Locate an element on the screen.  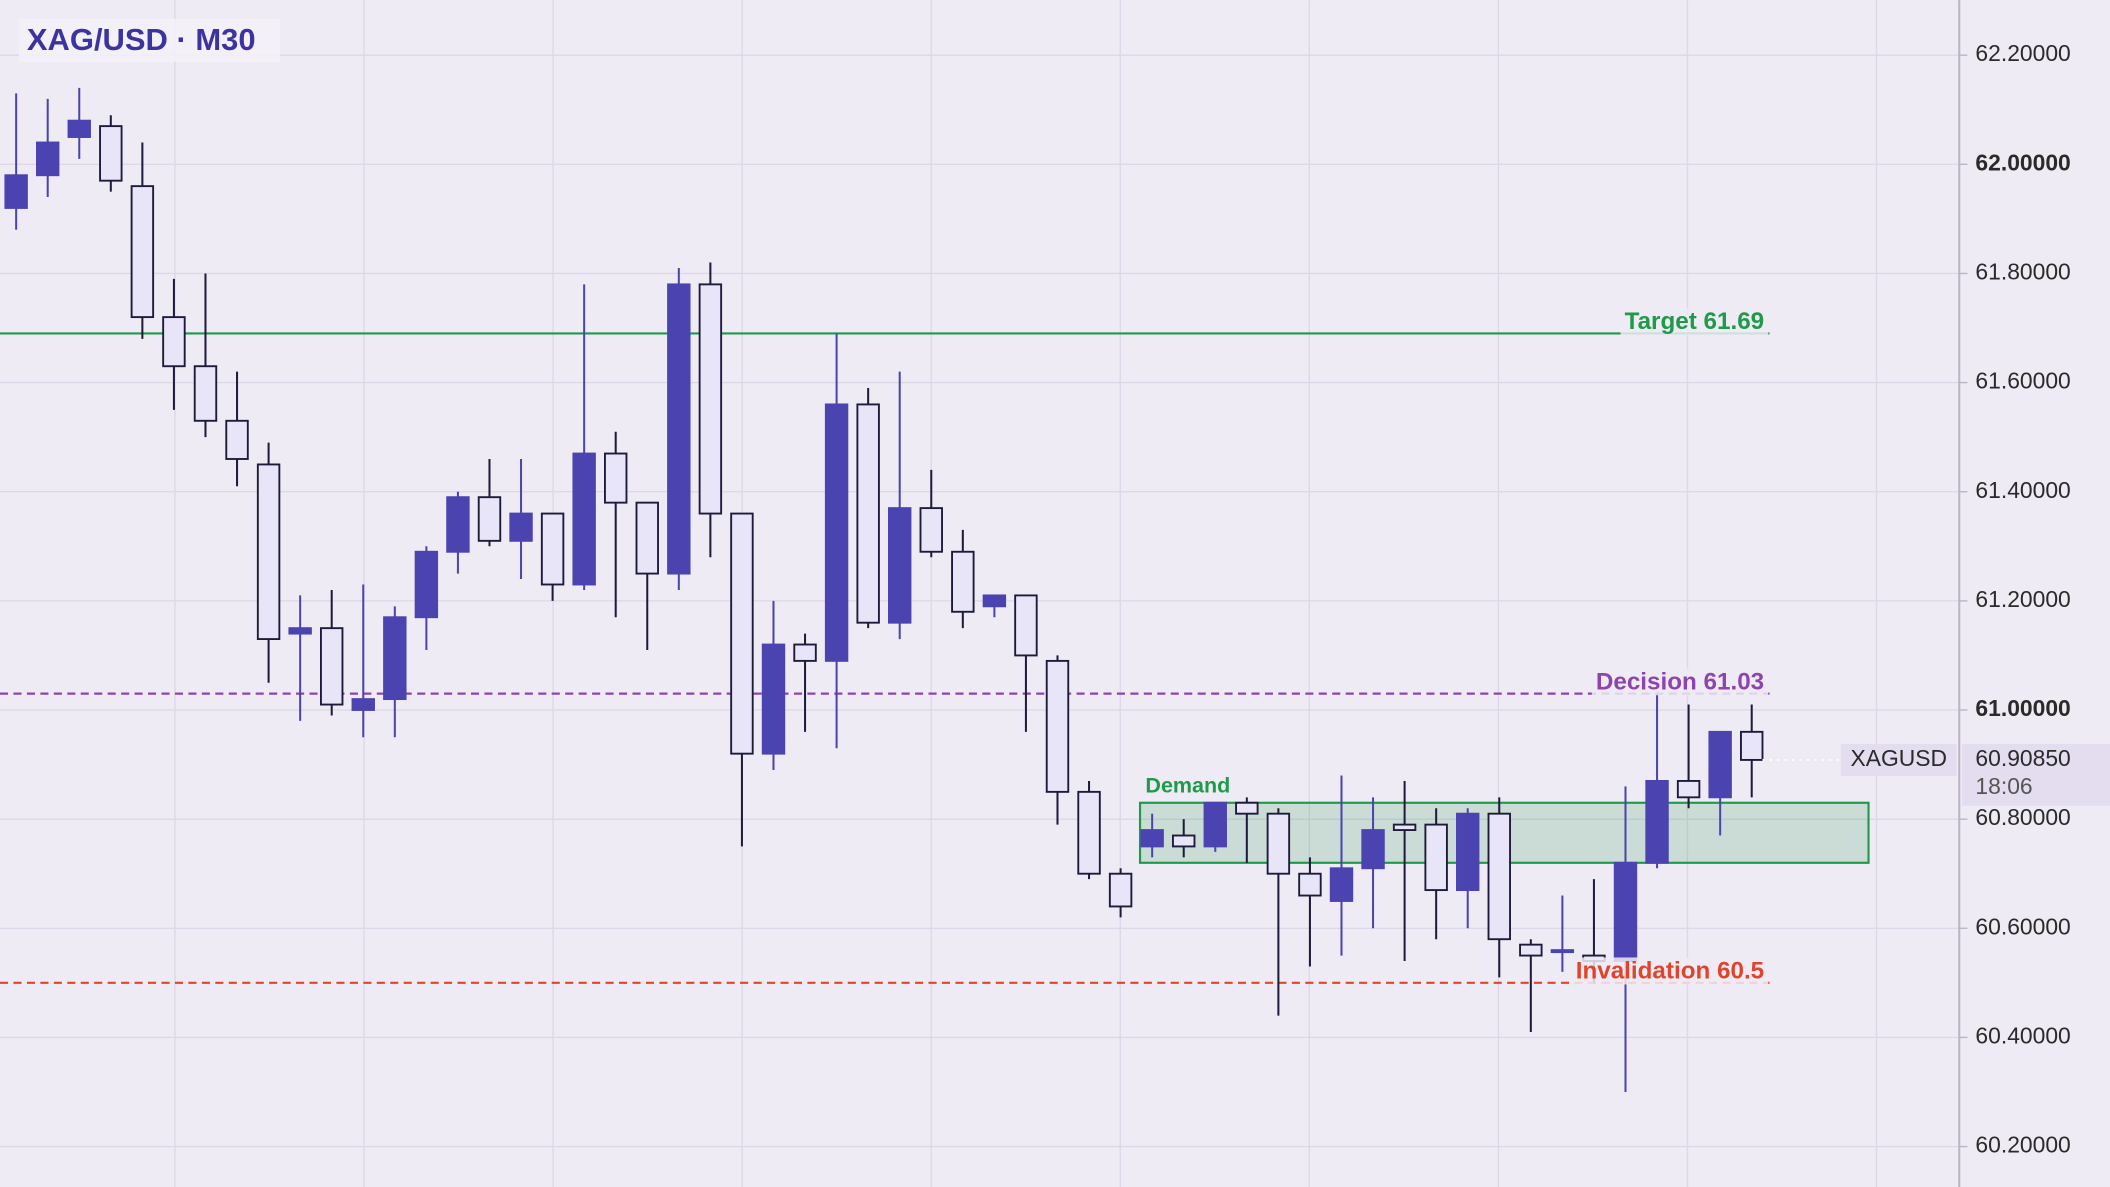
y-tick-label: 61.00000 is located at coordinates (2022, 708).